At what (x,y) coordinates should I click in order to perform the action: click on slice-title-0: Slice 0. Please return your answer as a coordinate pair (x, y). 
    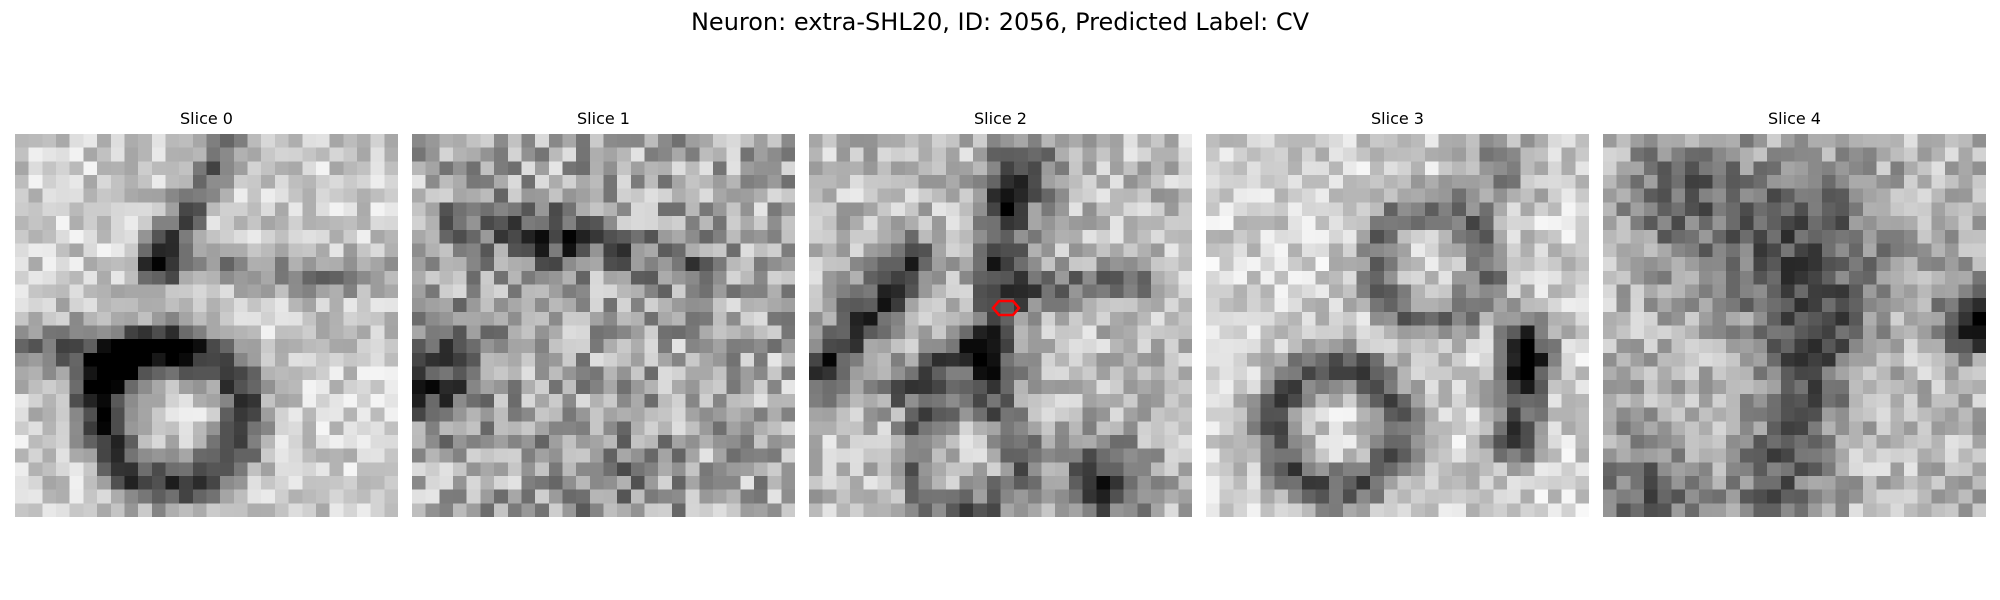
    Looking at the image, I should click on (206, 118).